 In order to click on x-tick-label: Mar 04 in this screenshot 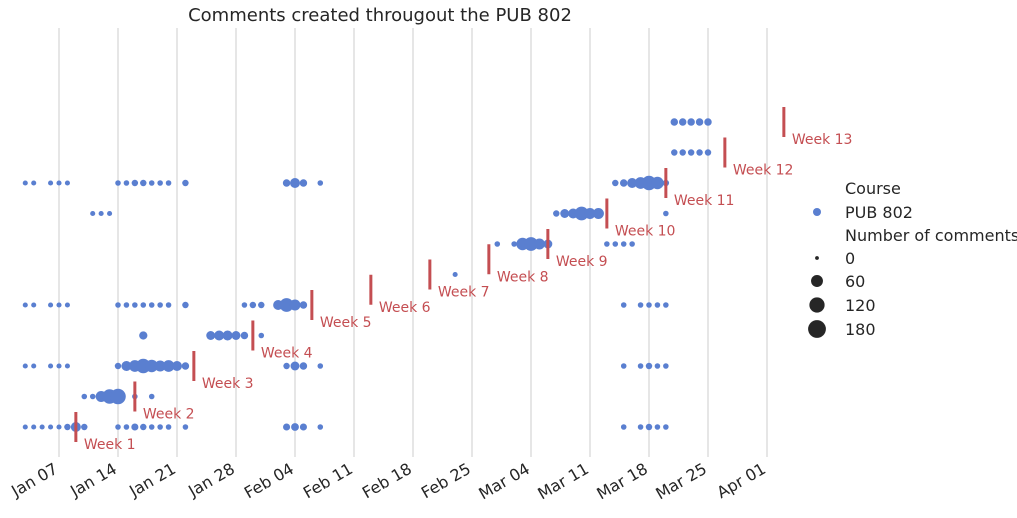, I will do `click(504, 481)`.